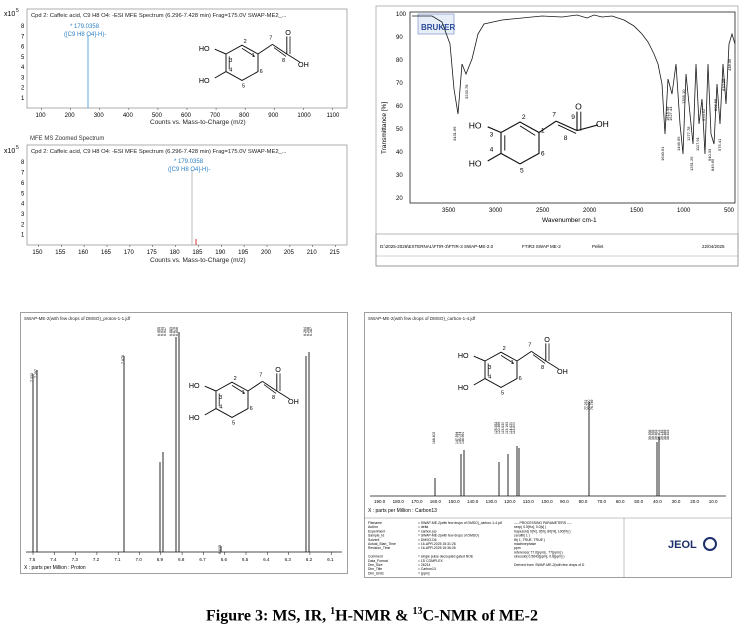 Image resolution: width=744 pixels, height=640 pixels. What do you see at coordinates (224, 559) in the screenshot?
I see `x-tick-label: 6.6` at bounding box center [224, 559].